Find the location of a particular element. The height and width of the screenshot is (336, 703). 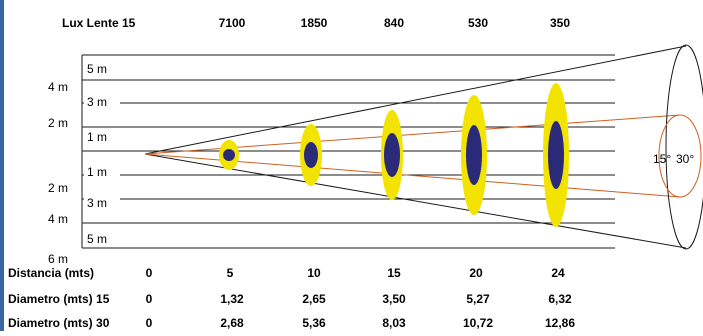

angle-label-15: 15° is located at coordinates (662, 159).